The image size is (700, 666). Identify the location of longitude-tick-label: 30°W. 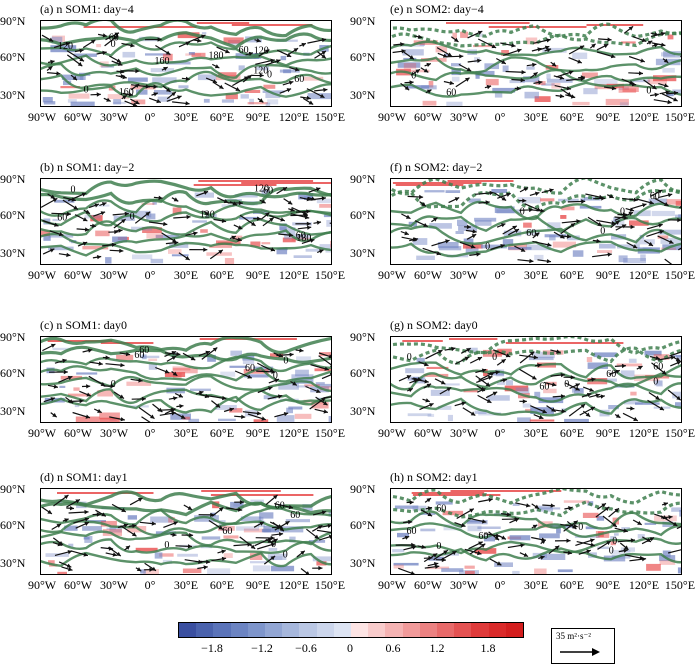
(464, 275).